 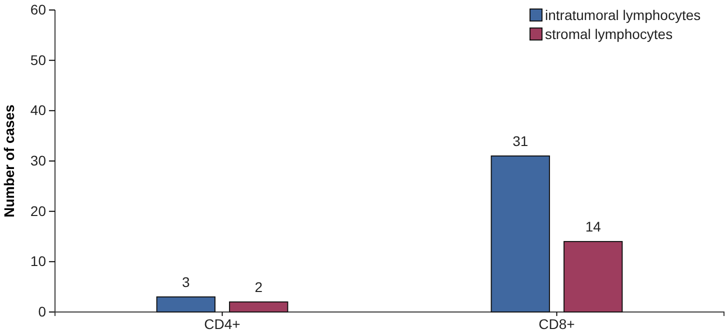 I want to click on y-tick-label: 40, so click(x=38, y=110).